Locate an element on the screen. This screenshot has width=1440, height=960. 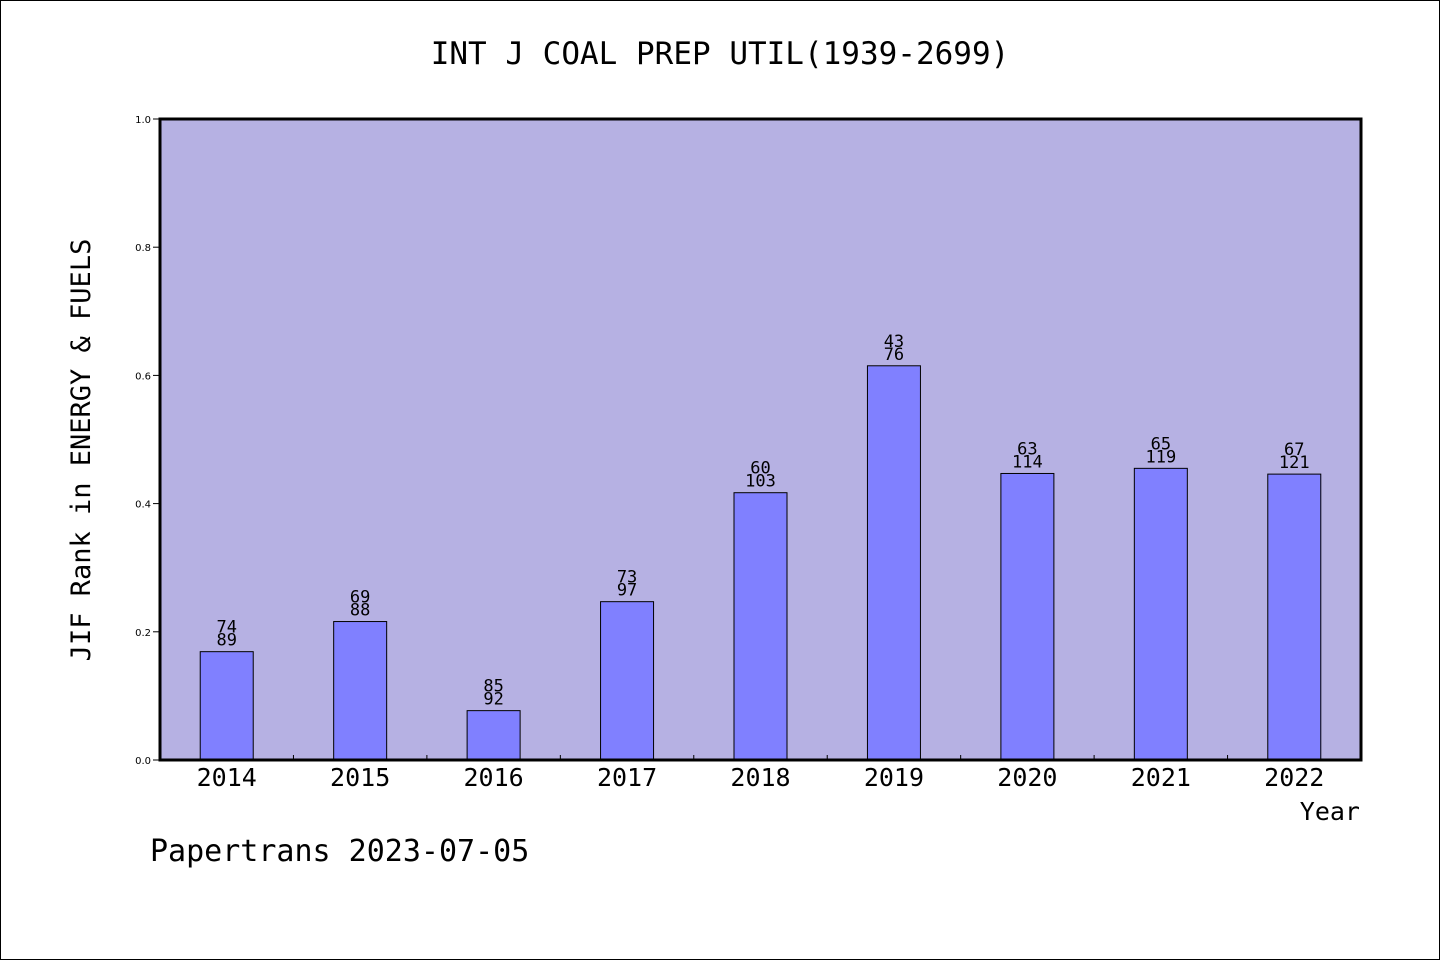
bar-2019 is located at coordinates (893, 563).